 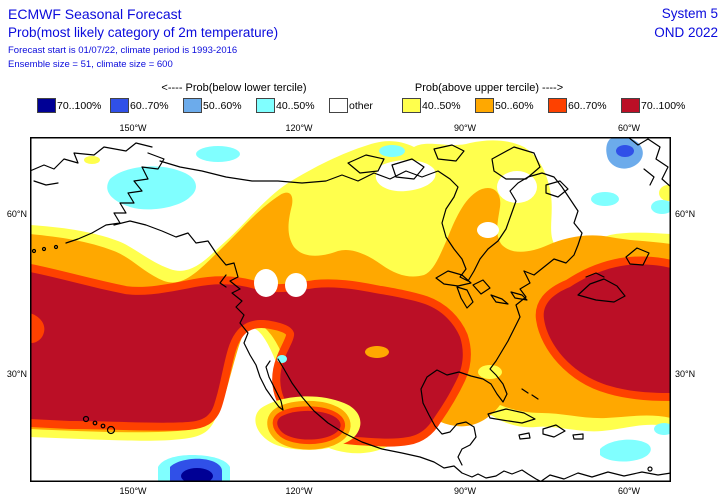 I want to click on lon-label-bottom-60w: 60°W, so click(x=629, y=491).